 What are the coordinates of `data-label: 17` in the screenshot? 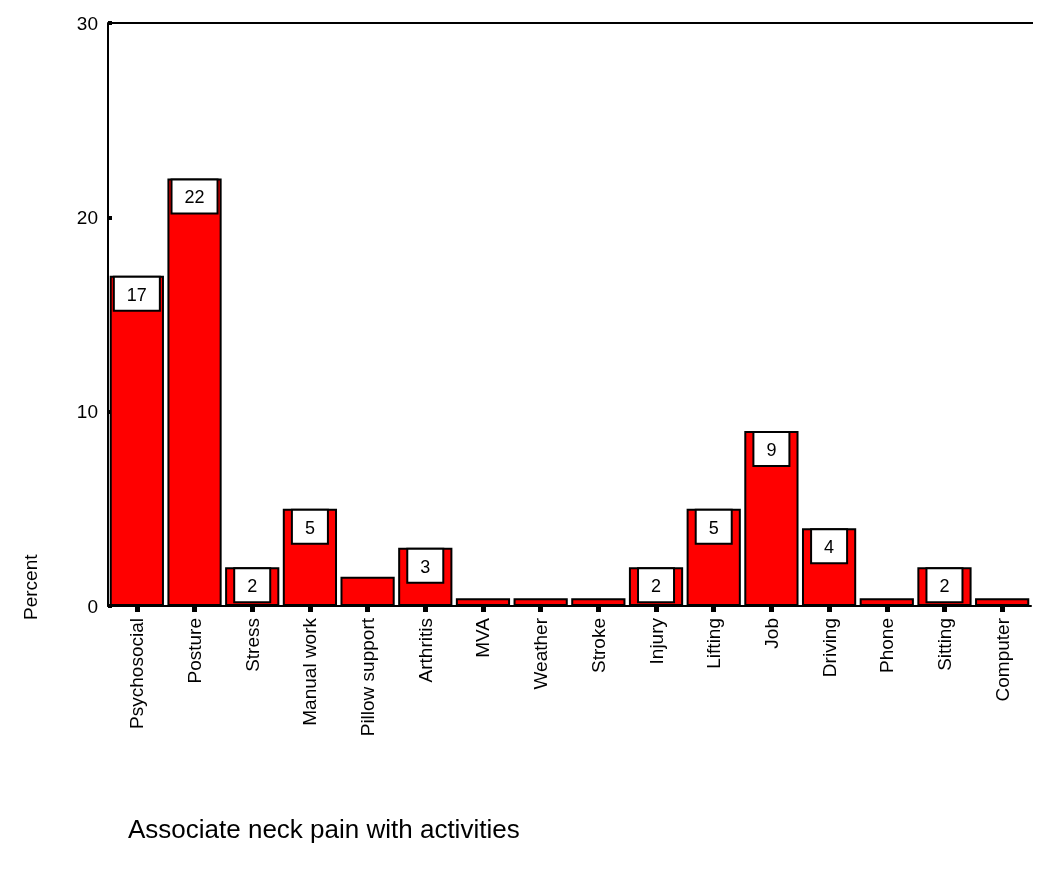 It's located at (136, 294).